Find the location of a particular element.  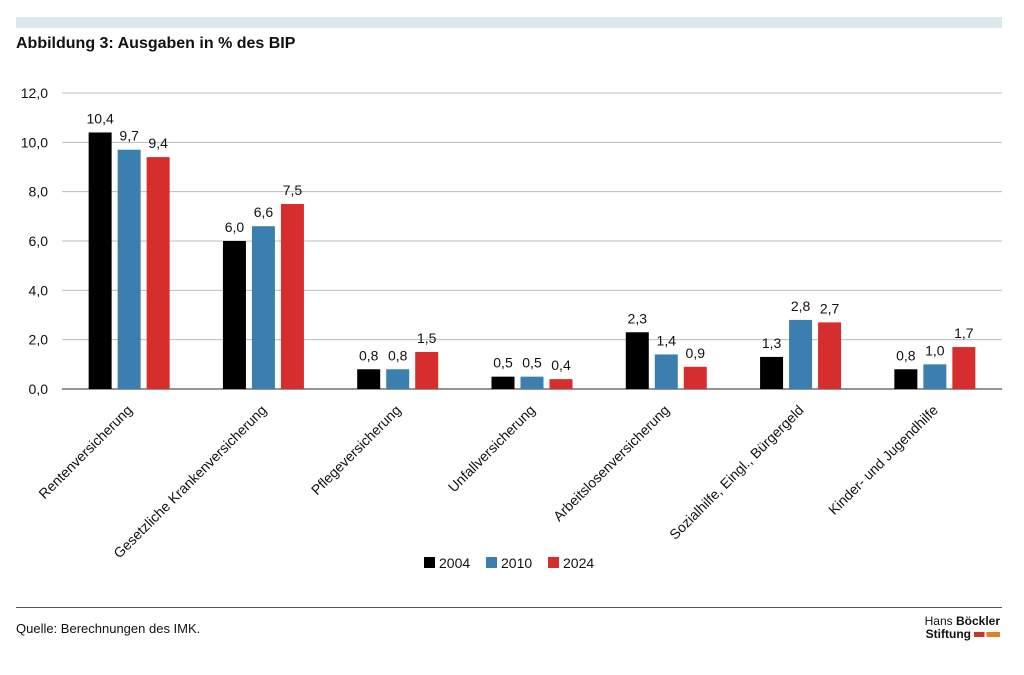

data-label: 10,4 is located at coordinates (100, 118).